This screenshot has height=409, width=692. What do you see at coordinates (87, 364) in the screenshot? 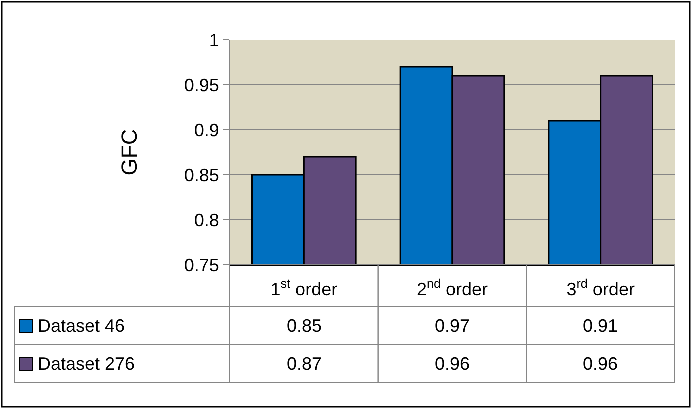
I see `legend-label: Dataset 276` at bounding box center [87, 364].